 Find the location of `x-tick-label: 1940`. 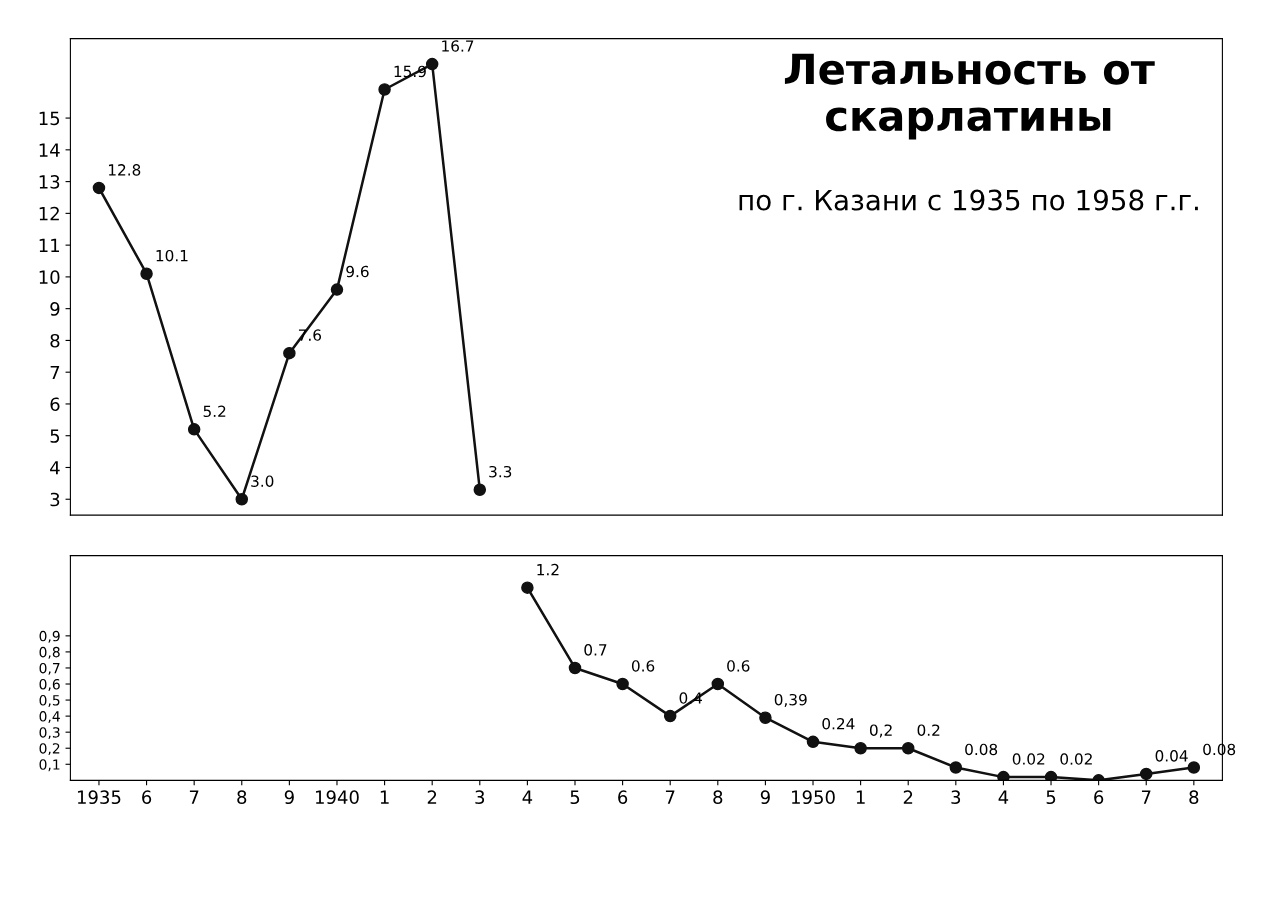

x-tick-label: 1940 is located at coordinates (337, 797).